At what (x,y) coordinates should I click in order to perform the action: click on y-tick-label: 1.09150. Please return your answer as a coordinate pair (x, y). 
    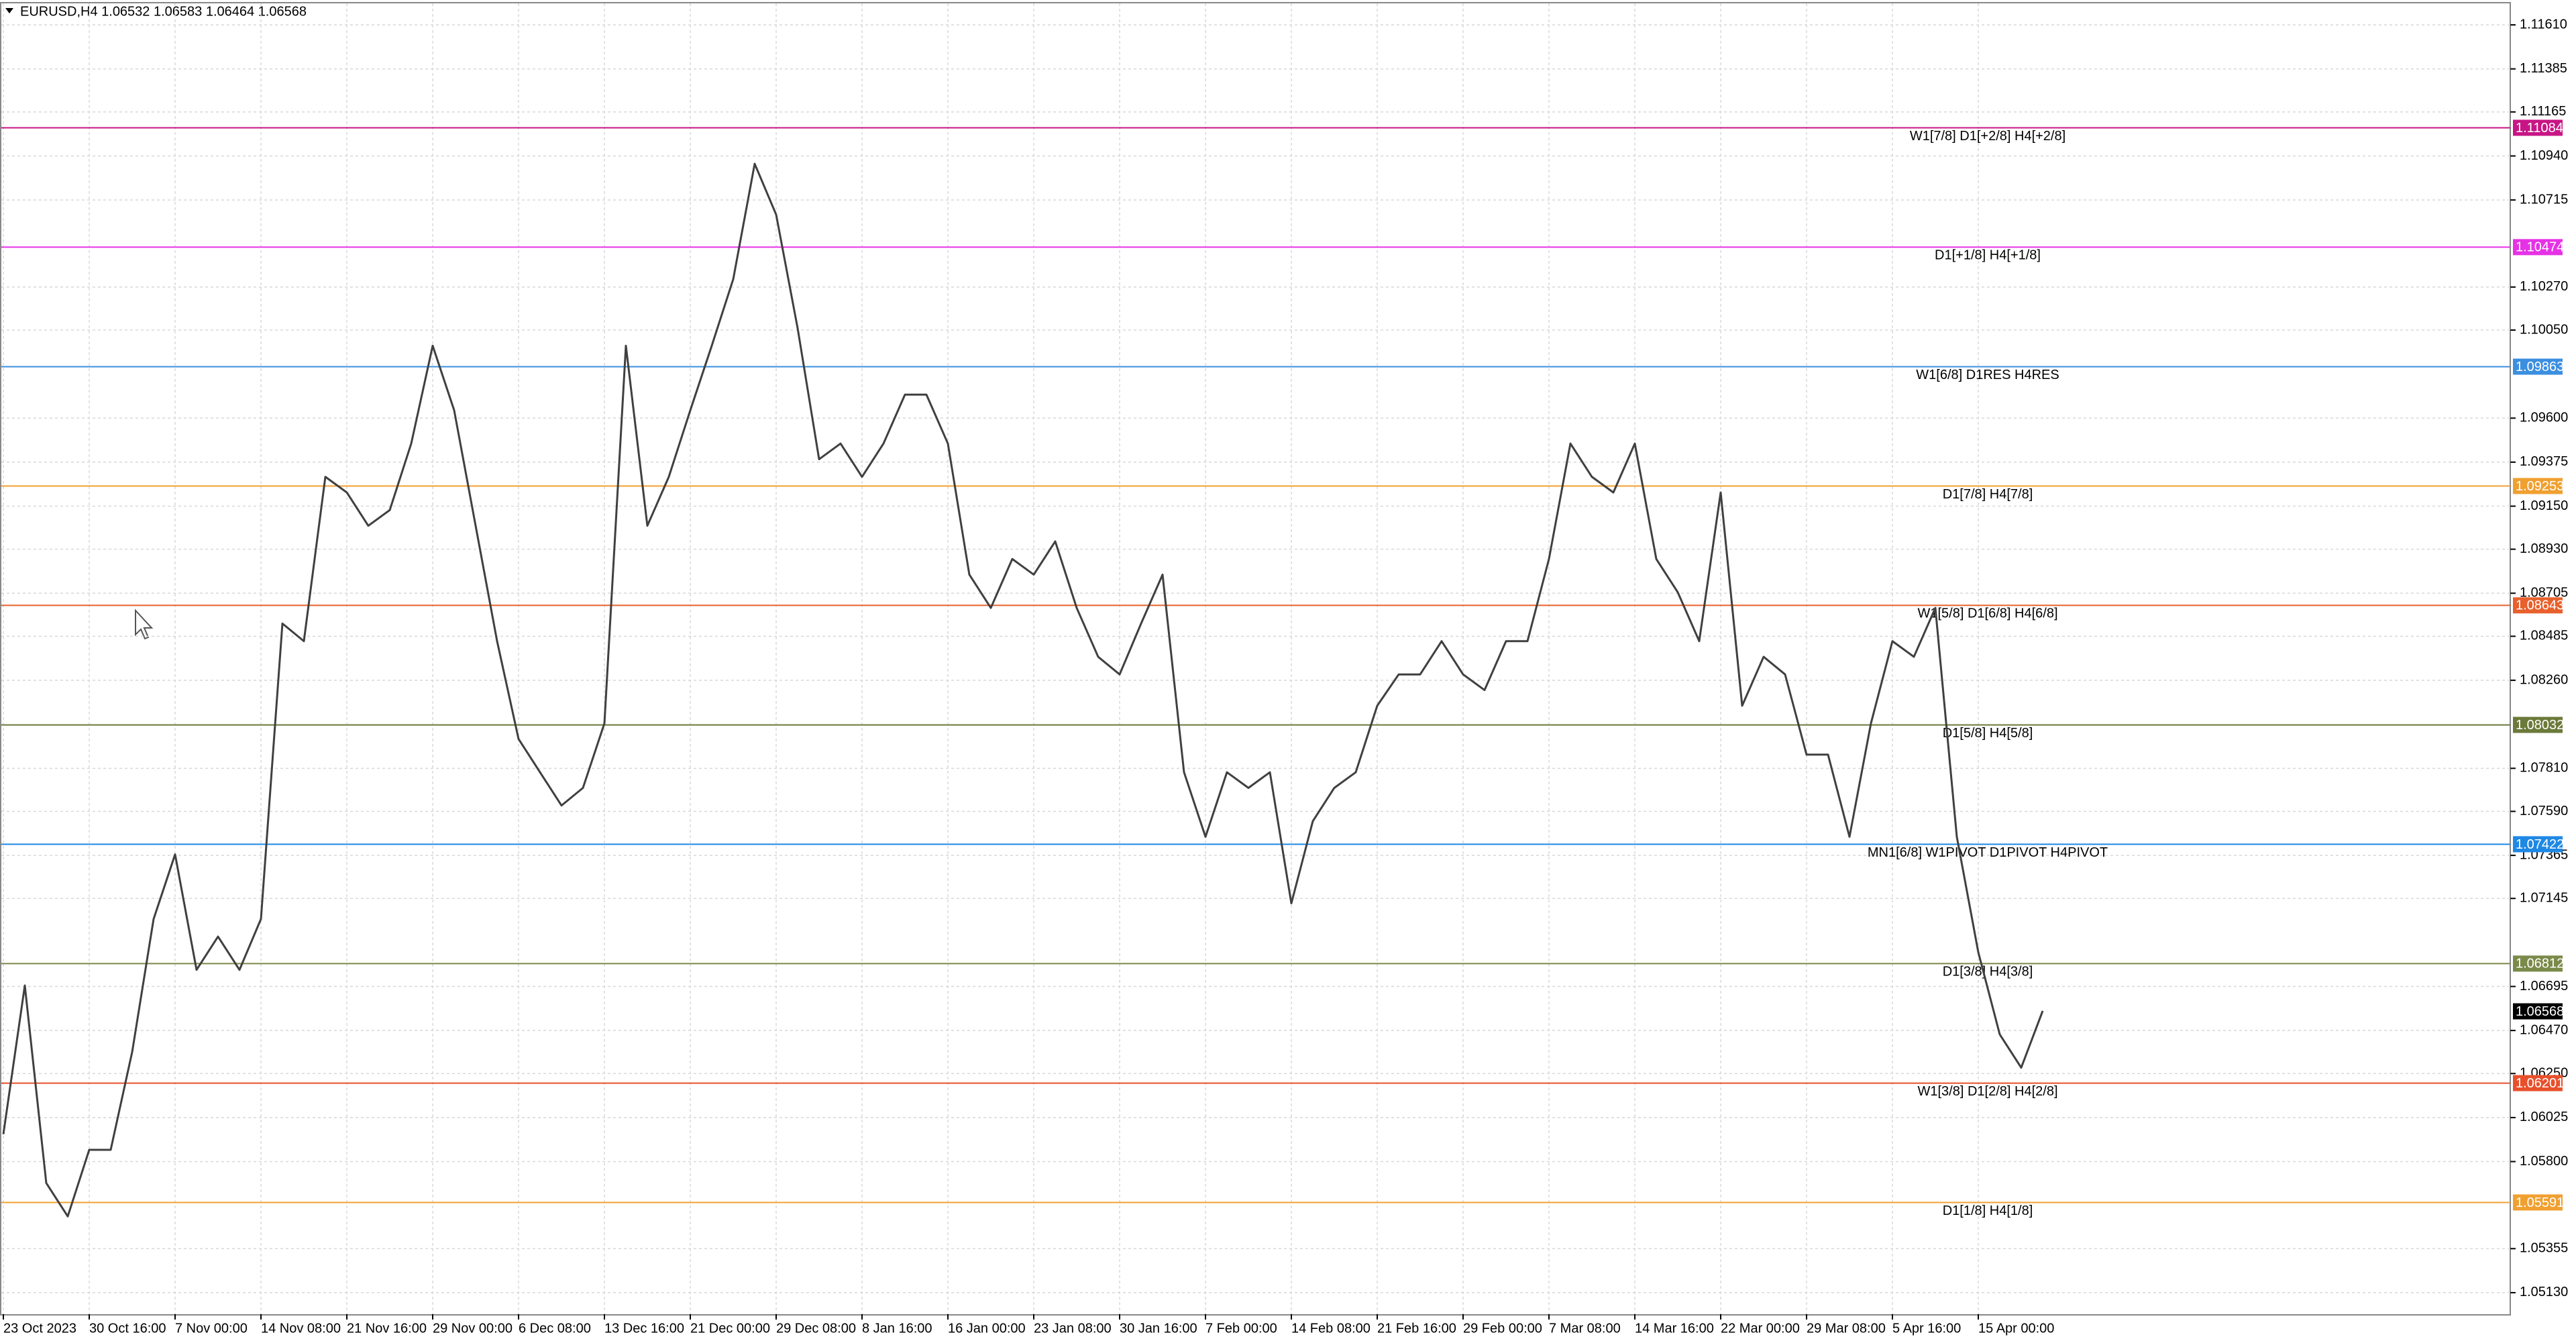
    Looking at the image, I should click on (2544, 505).